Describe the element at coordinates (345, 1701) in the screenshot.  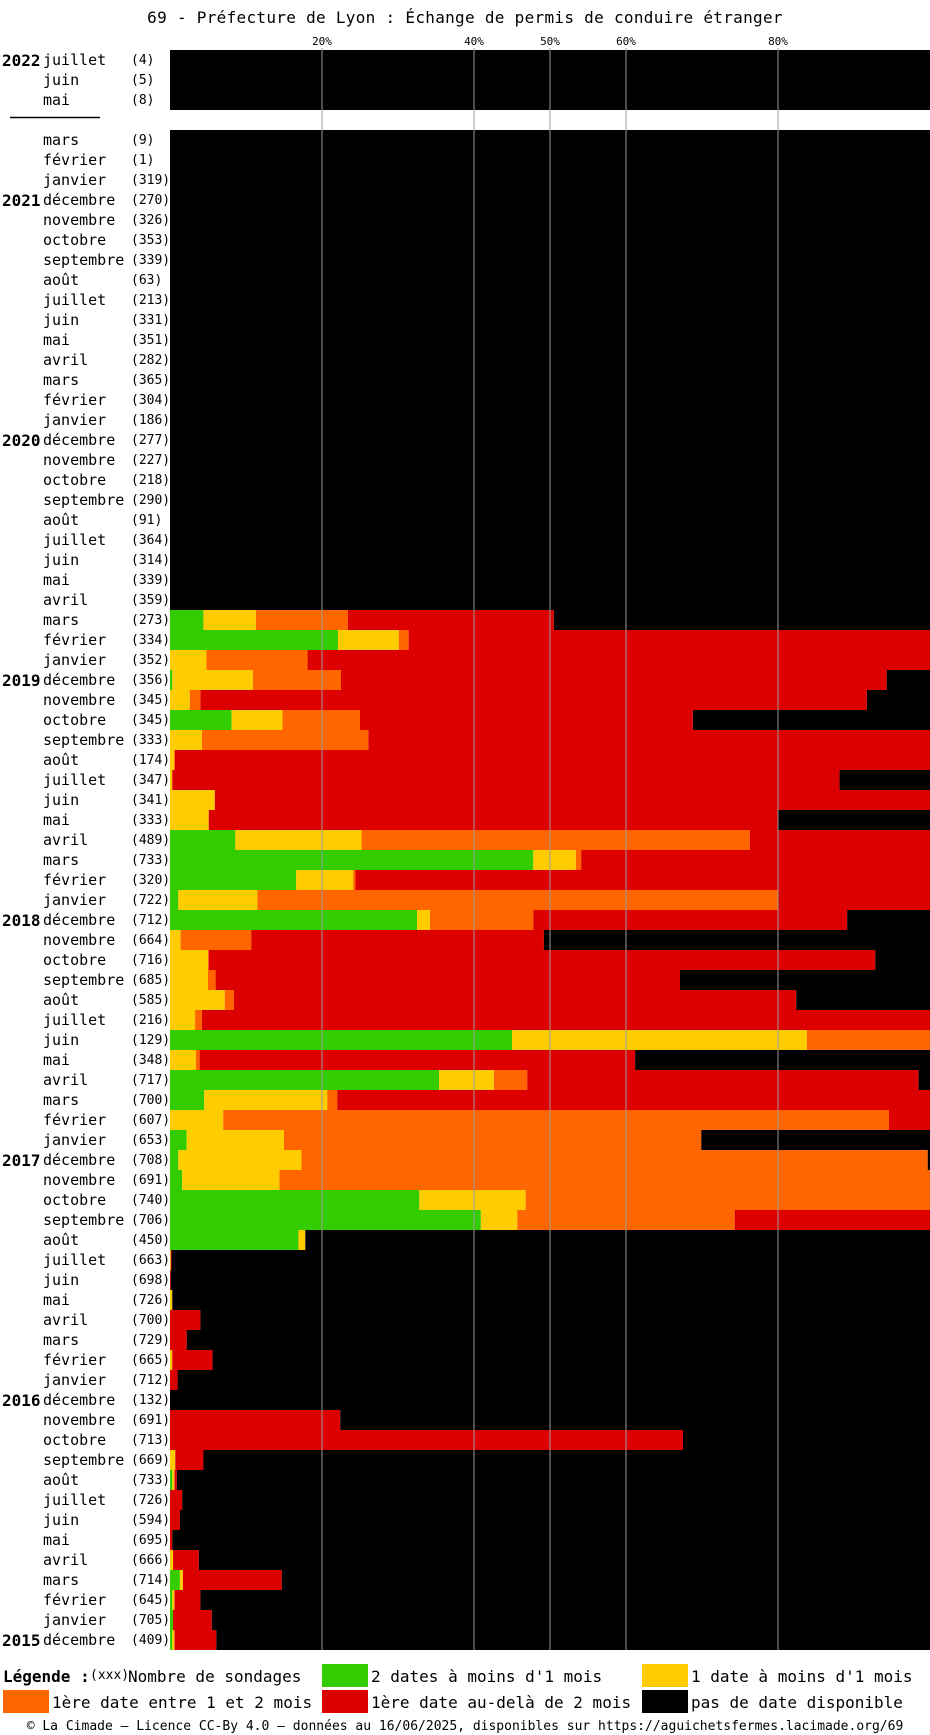
I see `legend-swatch-red` at that location.